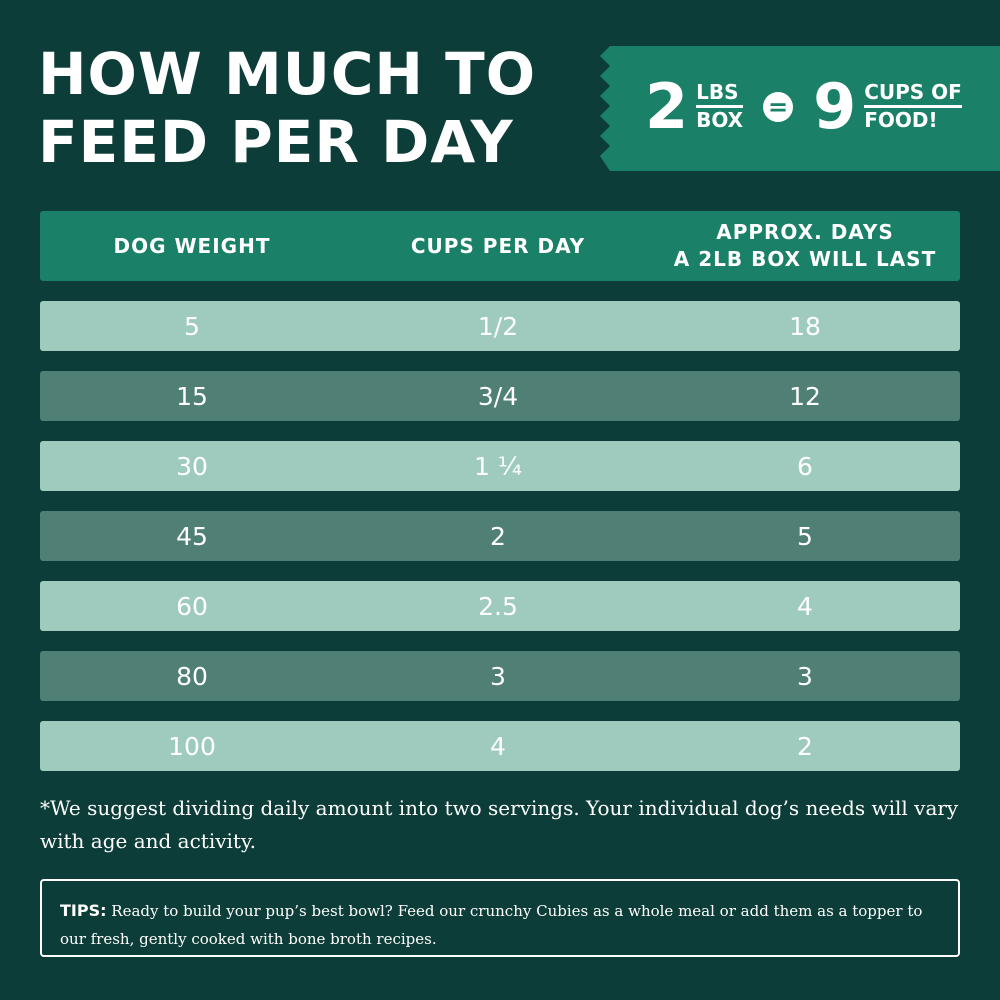  I want to click on badge-text: FOOD!, so click(901, 120).